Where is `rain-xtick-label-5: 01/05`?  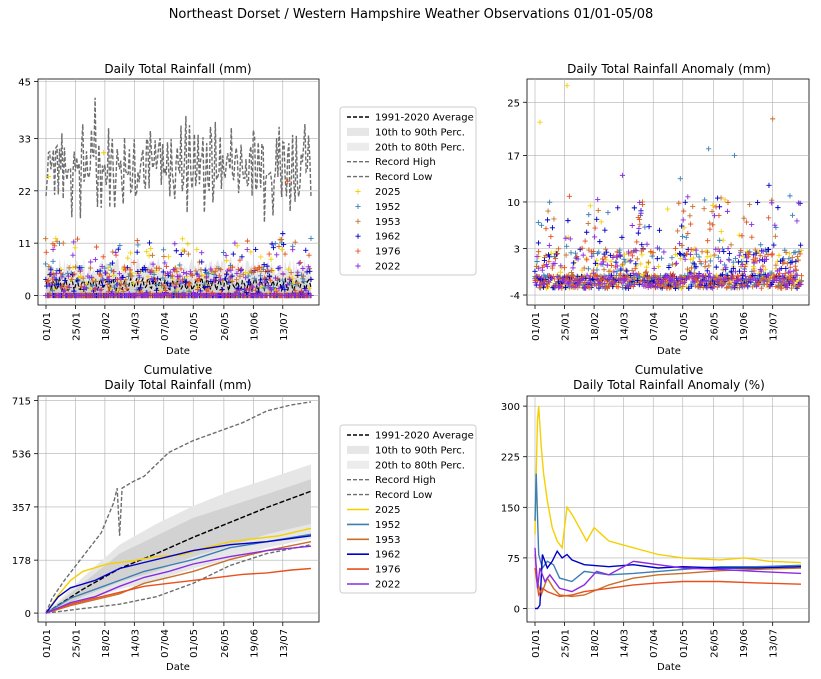 rain-xtick-label-5: 01/05 is located at coordinates (194, 326).